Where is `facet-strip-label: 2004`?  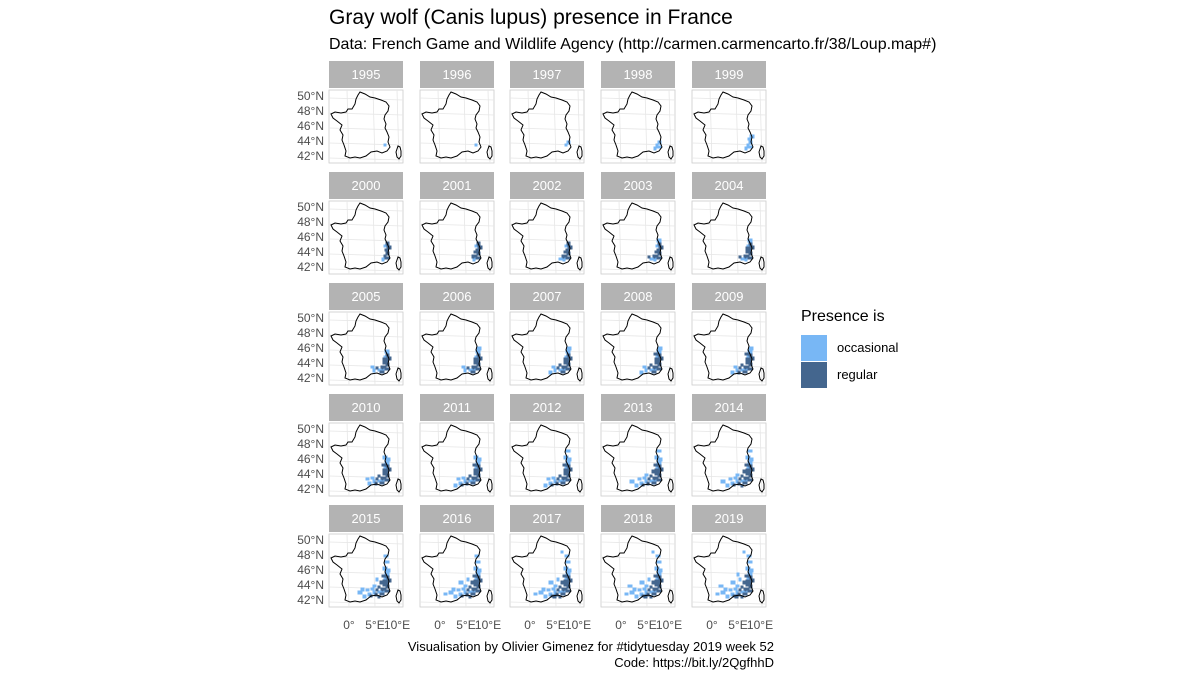 facet-strip-label: 2004 is located at coordinates (729, 185).